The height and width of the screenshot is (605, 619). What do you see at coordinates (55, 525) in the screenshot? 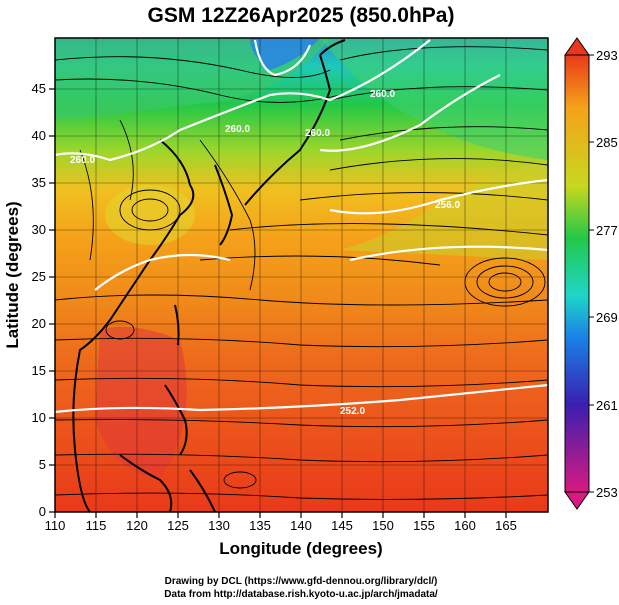
I see `x-tick-label: 110` at bounding box center [55, 525].